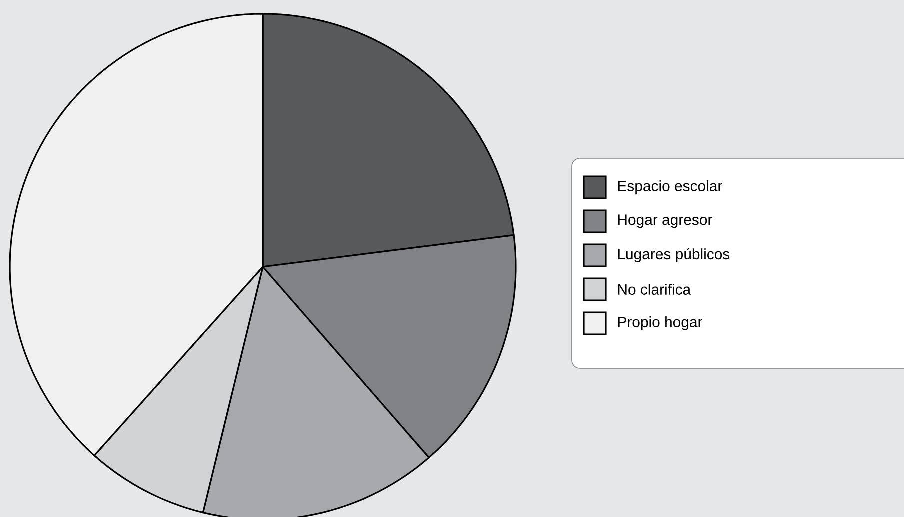 This screenshot has width=904, height=517. Describe the element at coordinates (665, 221) in the screenshot. I see `legend-label: Hogar agresor` at that location.